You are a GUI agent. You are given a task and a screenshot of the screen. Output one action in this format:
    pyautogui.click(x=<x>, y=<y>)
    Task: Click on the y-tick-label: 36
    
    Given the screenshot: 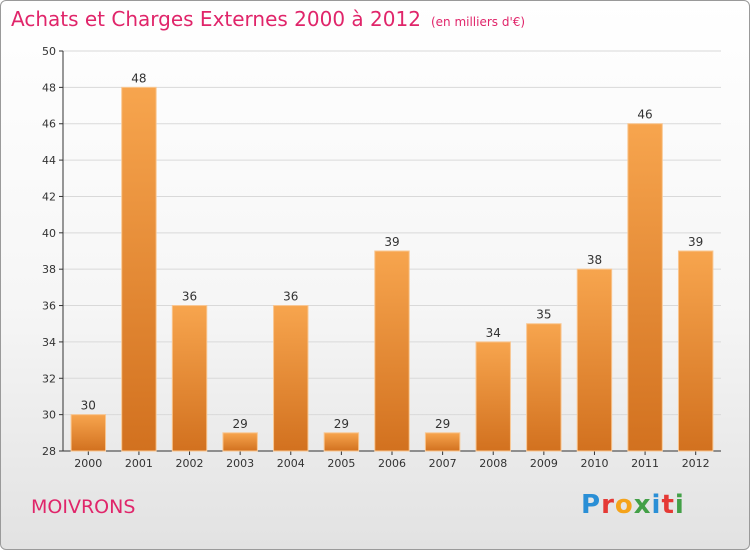 What is the action you would take?
    pyautogui.click(x=49, y=306)
    